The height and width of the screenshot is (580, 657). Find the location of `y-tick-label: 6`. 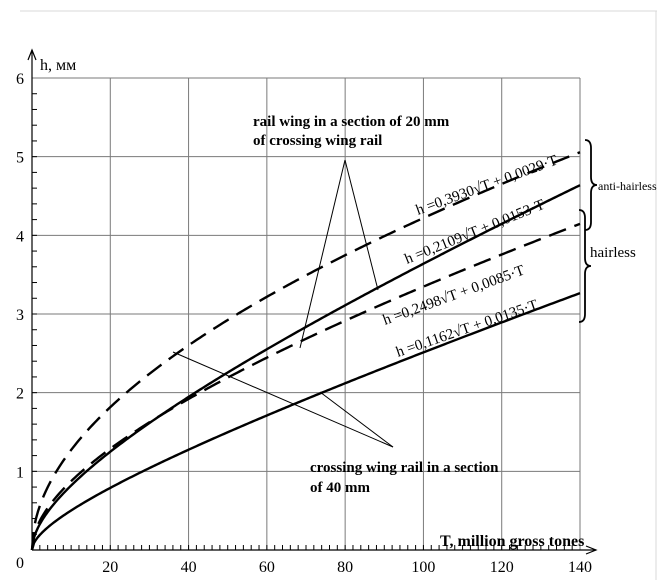

y-tick-label: 6 is located at coordinates (20, 79).